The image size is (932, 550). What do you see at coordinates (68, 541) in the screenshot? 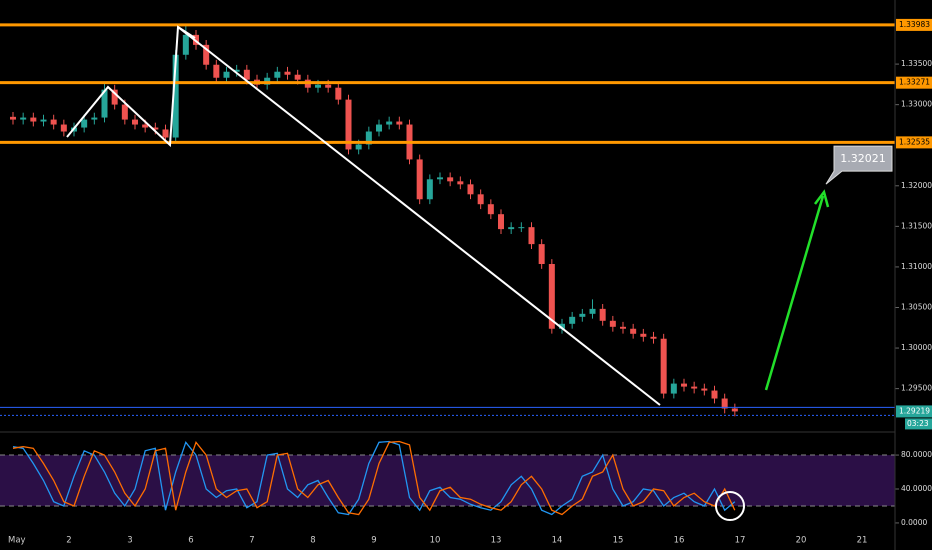
I see `x-tick-label: 2` at bounding box center [68, 541].